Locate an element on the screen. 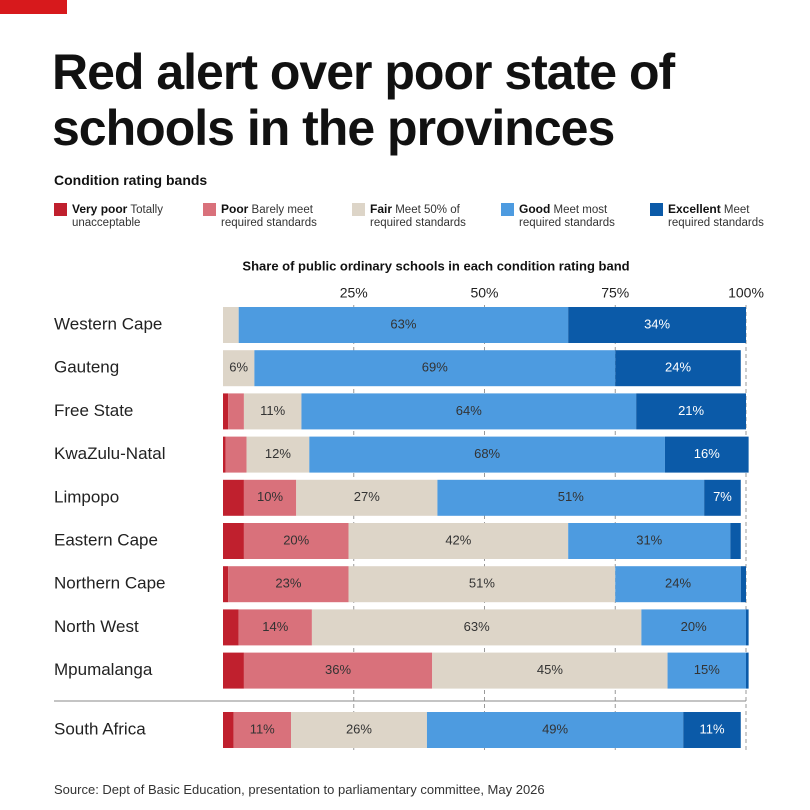 The height and width of the screenshot is (810, 810). data-label: 15% is located at coordinates (707, 669).